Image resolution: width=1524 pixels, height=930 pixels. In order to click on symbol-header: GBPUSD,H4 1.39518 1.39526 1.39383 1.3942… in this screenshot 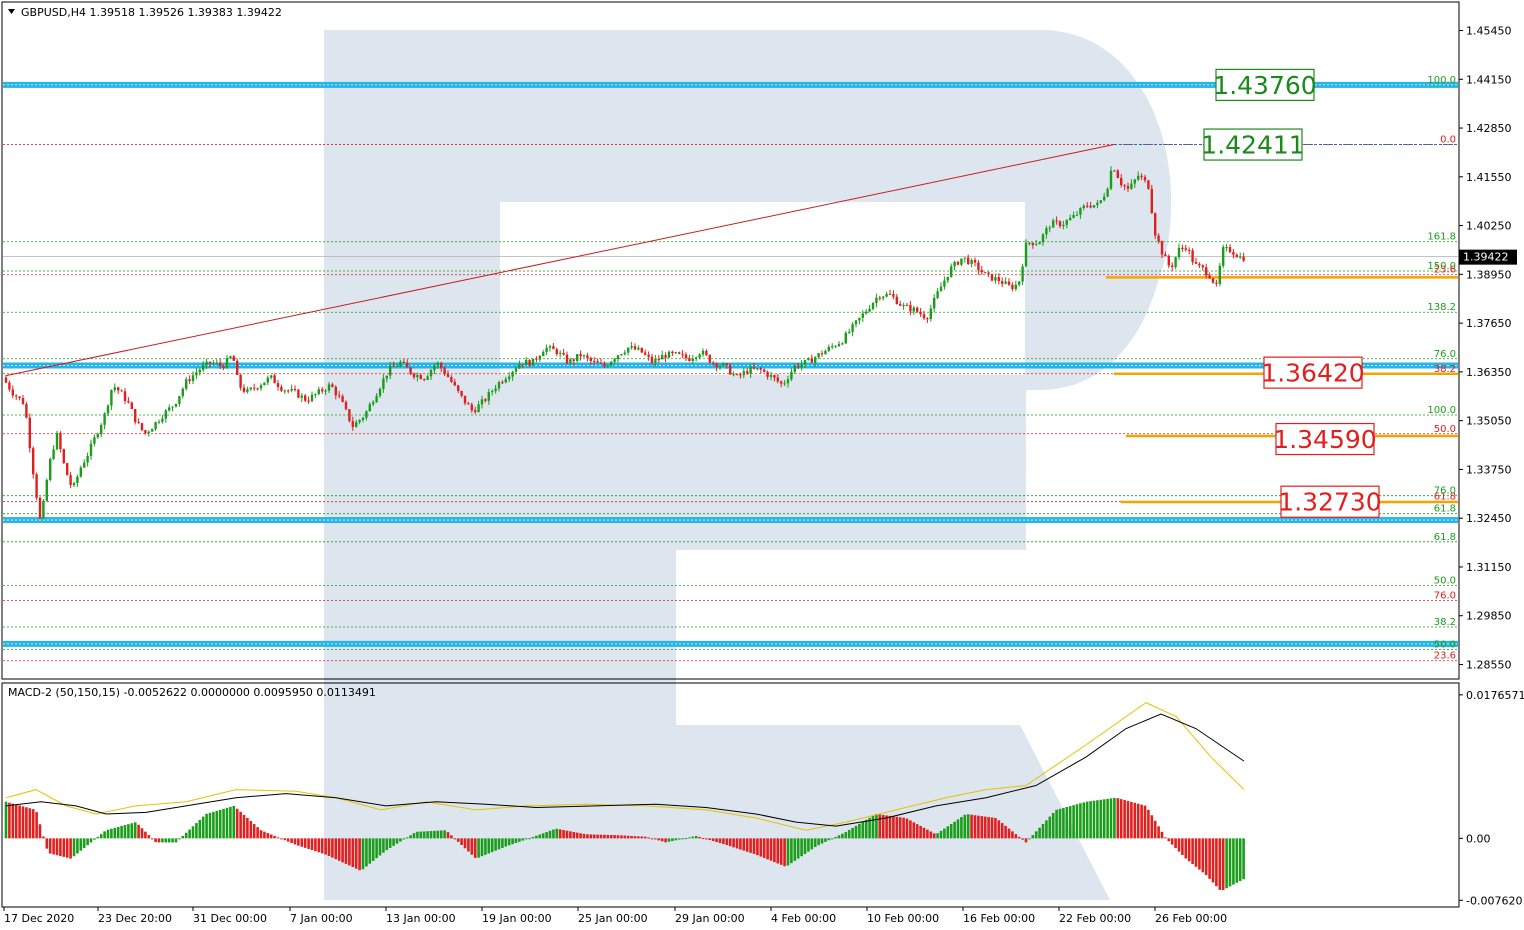, I will do `click(151, 12)`.